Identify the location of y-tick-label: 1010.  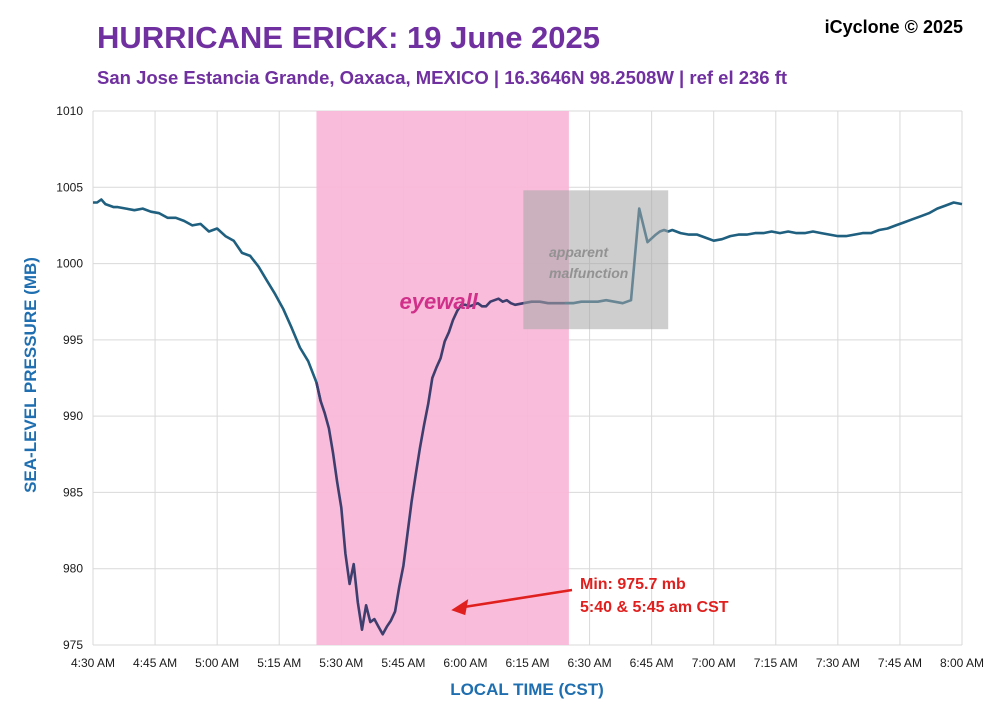
(69, 111).